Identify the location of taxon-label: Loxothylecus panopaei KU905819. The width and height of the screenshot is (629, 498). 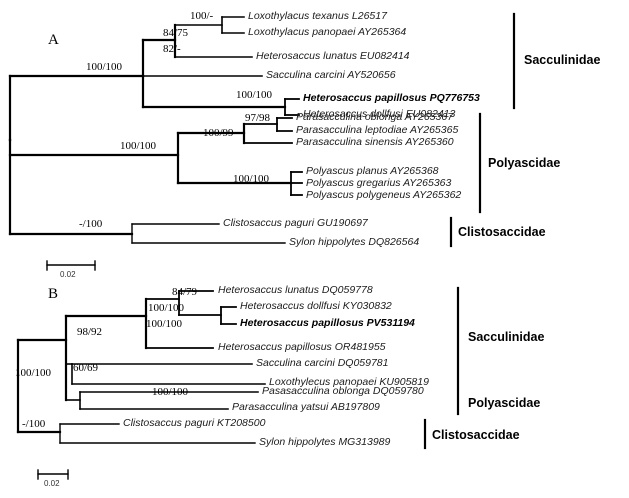
(349, 382).